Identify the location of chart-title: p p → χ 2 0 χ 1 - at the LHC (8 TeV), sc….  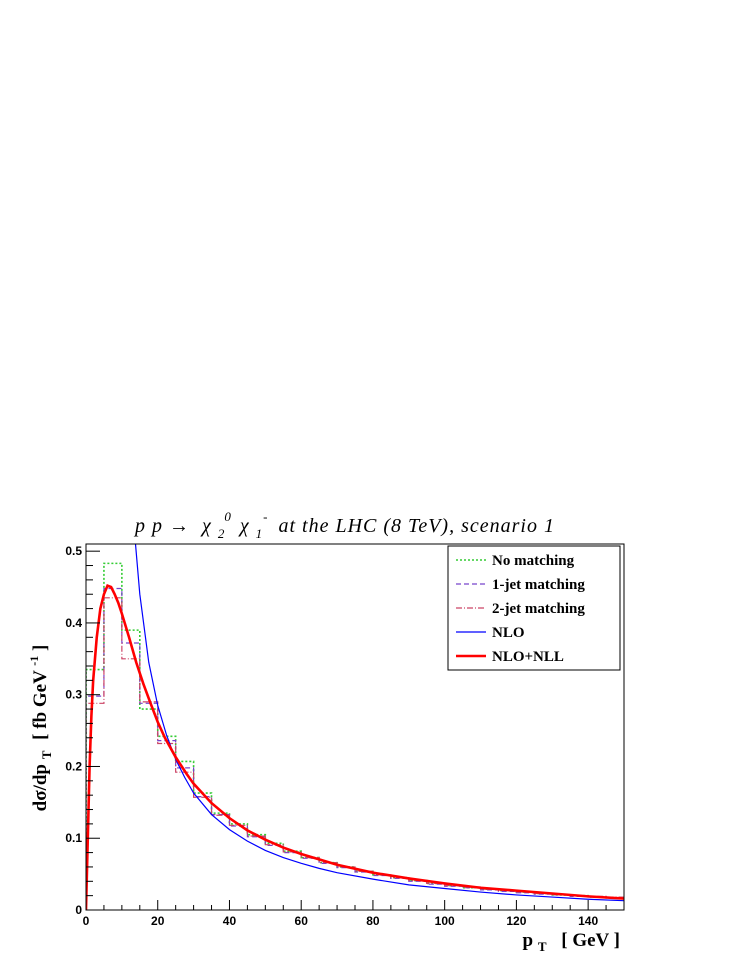
(344, 523).